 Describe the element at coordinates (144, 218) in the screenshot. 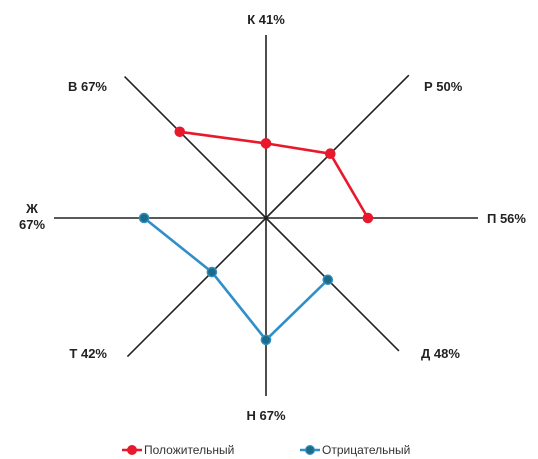

I see `data-point-negative-zh` at that location.